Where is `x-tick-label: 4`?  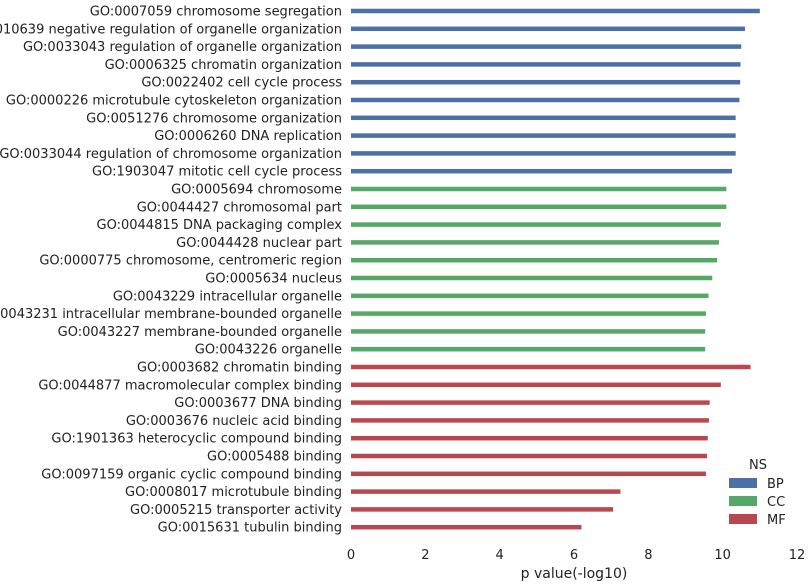
x-tick-label: 4 is located at coordinates (500, 555).